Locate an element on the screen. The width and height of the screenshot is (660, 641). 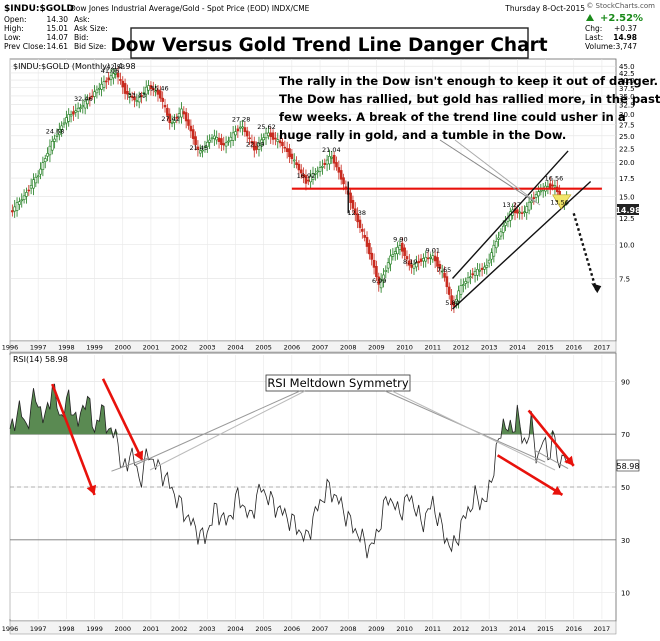
rsi-x-tick: 2012 is located at coordinates (461, 629).